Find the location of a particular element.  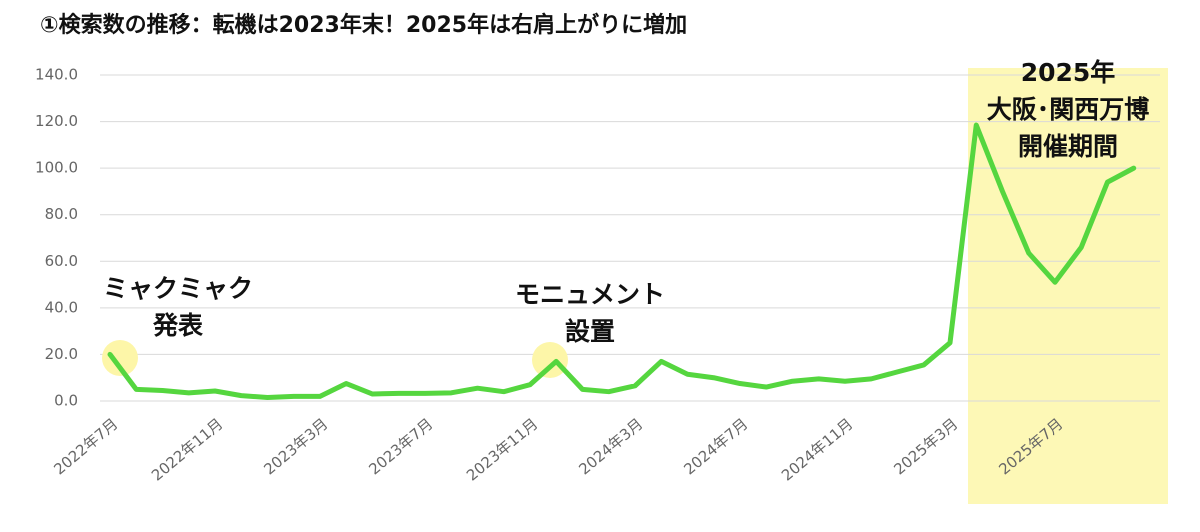

x-tick-label: 2024年3月 is located at coordinates (610, 447).